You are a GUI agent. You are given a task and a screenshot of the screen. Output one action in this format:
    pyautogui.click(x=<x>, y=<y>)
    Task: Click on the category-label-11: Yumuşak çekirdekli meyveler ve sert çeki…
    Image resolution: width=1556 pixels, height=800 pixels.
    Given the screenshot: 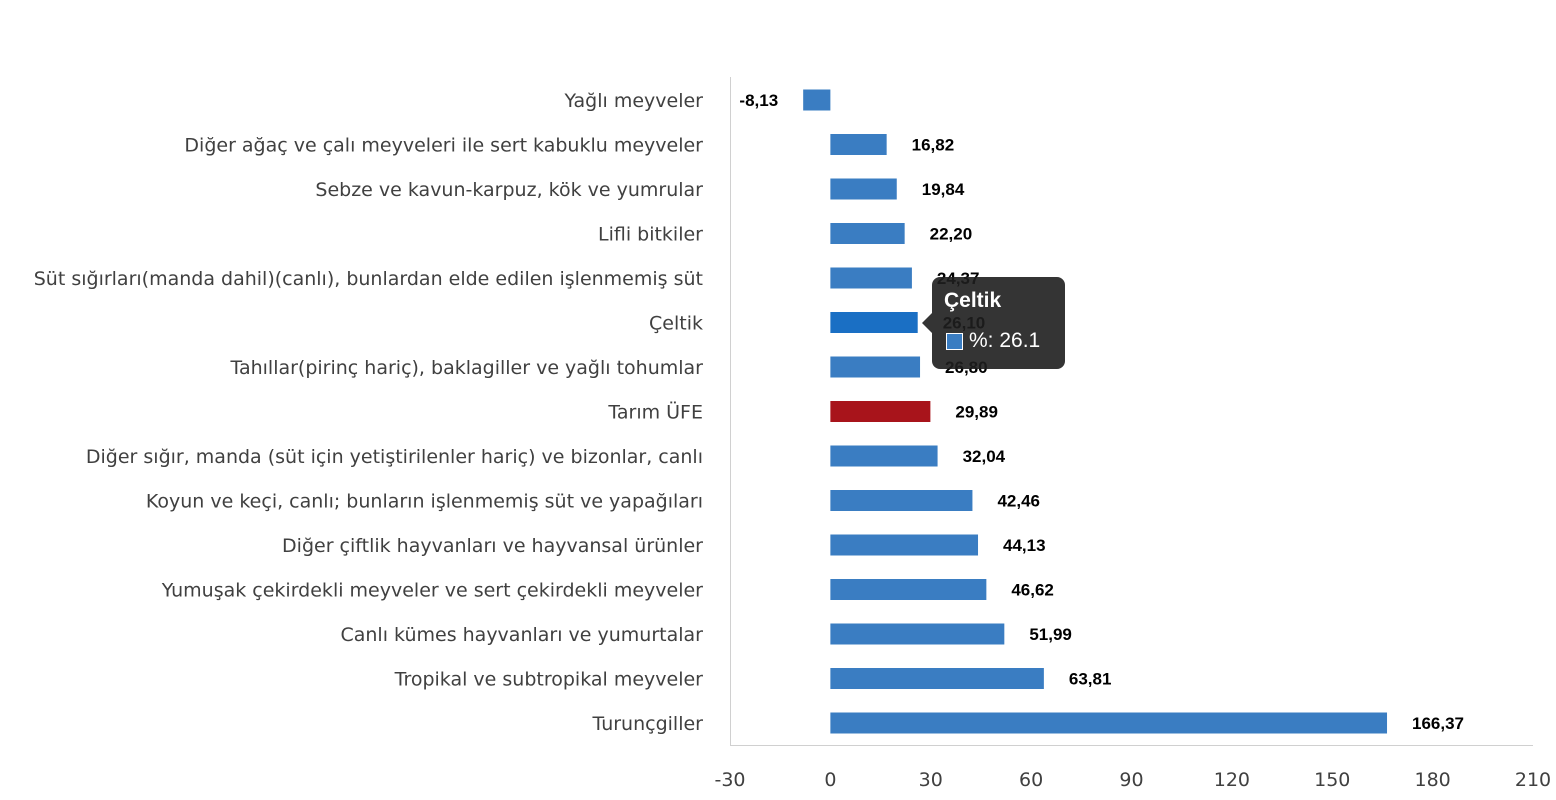 What is the action you would take?
    pyautogui.click(x=432, y=591)
    